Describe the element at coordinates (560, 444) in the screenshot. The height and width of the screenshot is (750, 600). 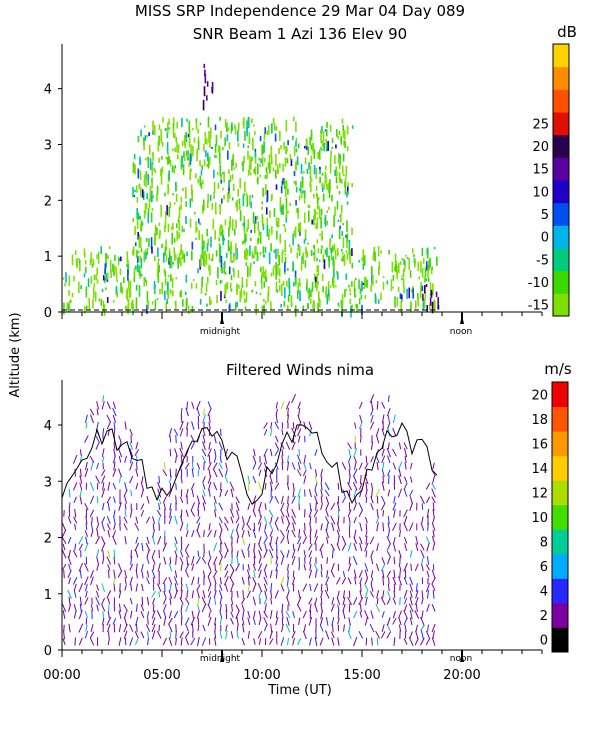
I see `winds-colorbar-cell` at that location.